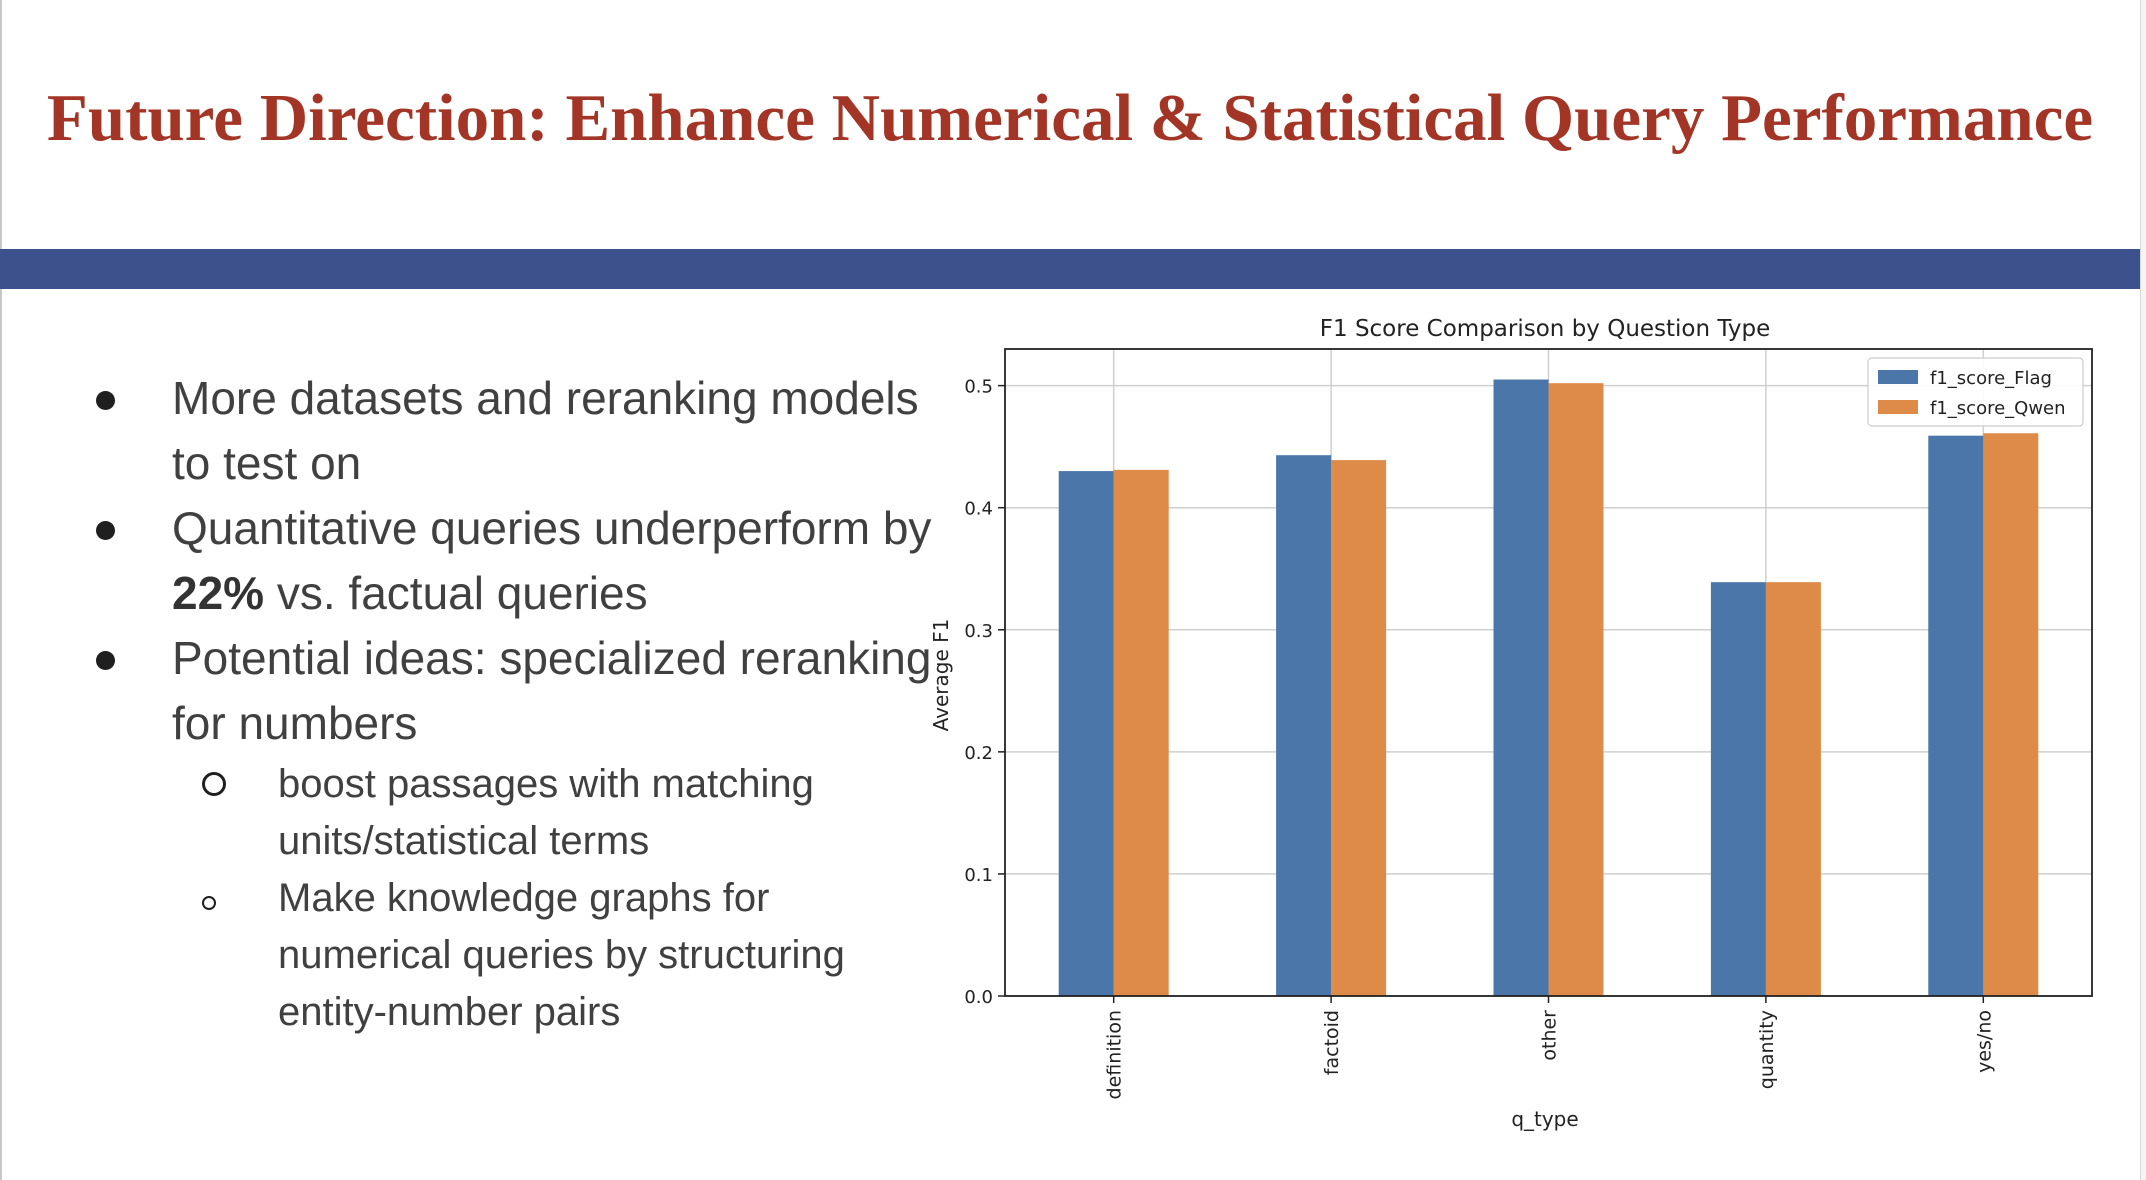 This screenshot has width=2146, height=1180. I want to click on x-tick-label: other, so click(1550, 1035).